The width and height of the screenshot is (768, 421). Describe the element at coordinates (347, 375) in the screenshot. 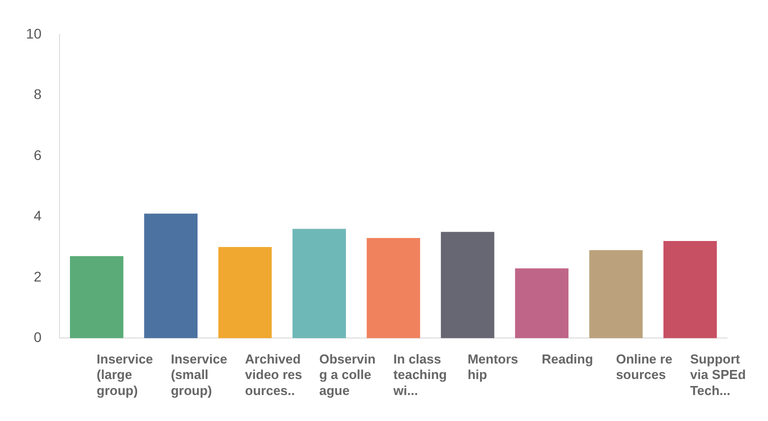

I see `x-tick-label: Observing a colleague` at that location.